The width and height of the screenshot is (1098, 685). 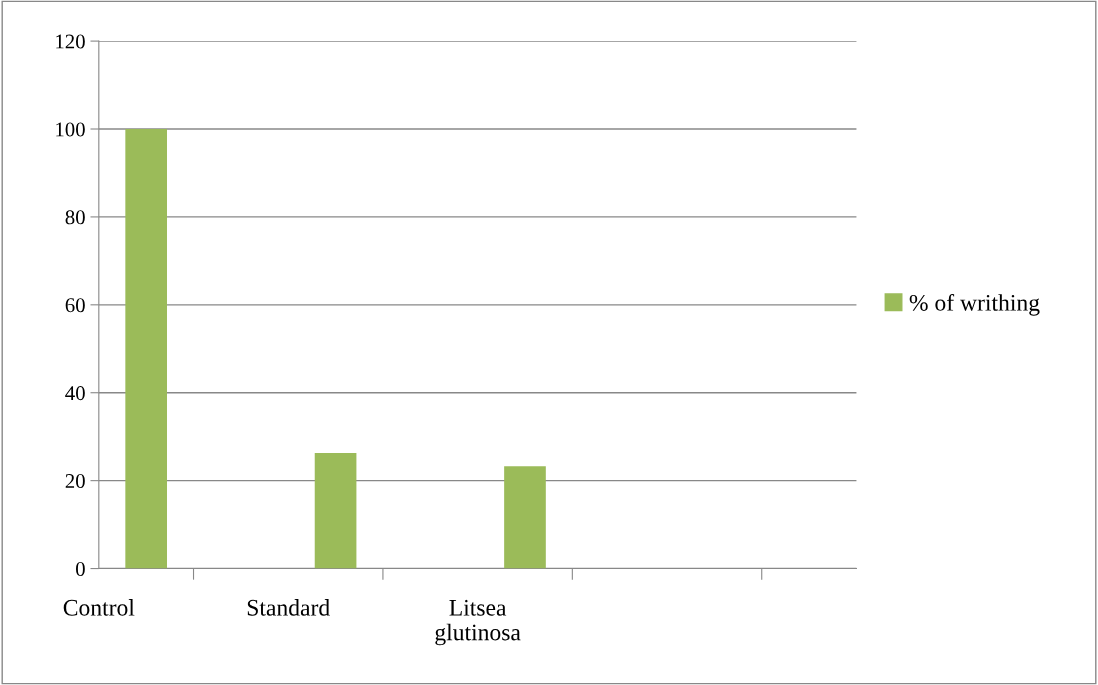 What do you see at coordinates (80, 568) in the screenshot?
I see `y-tick-label: 0` at bounding box center [80, 568].